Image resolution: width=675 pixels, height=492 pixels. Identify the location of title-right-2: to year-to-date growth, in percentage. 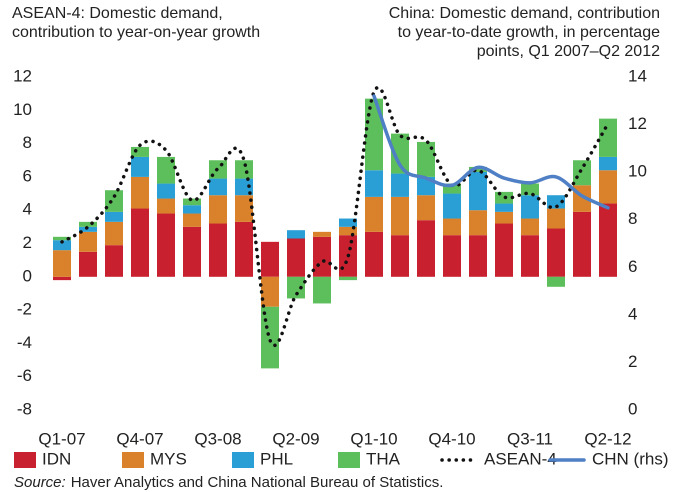
(529, 32).